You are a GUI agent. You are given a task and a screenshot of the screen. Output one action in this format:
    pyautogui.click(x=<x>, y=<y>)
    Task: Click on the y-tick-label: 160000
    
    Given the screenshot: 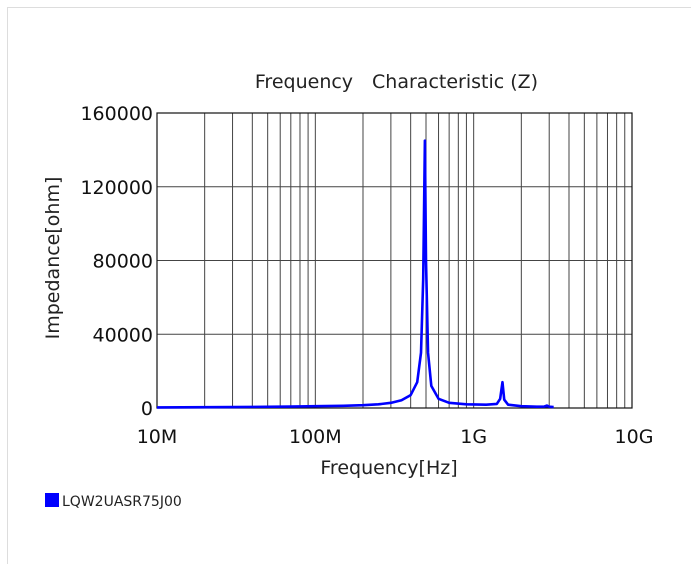 What is the action you would take?
    pyautogui.click(x=116, y=114)
    